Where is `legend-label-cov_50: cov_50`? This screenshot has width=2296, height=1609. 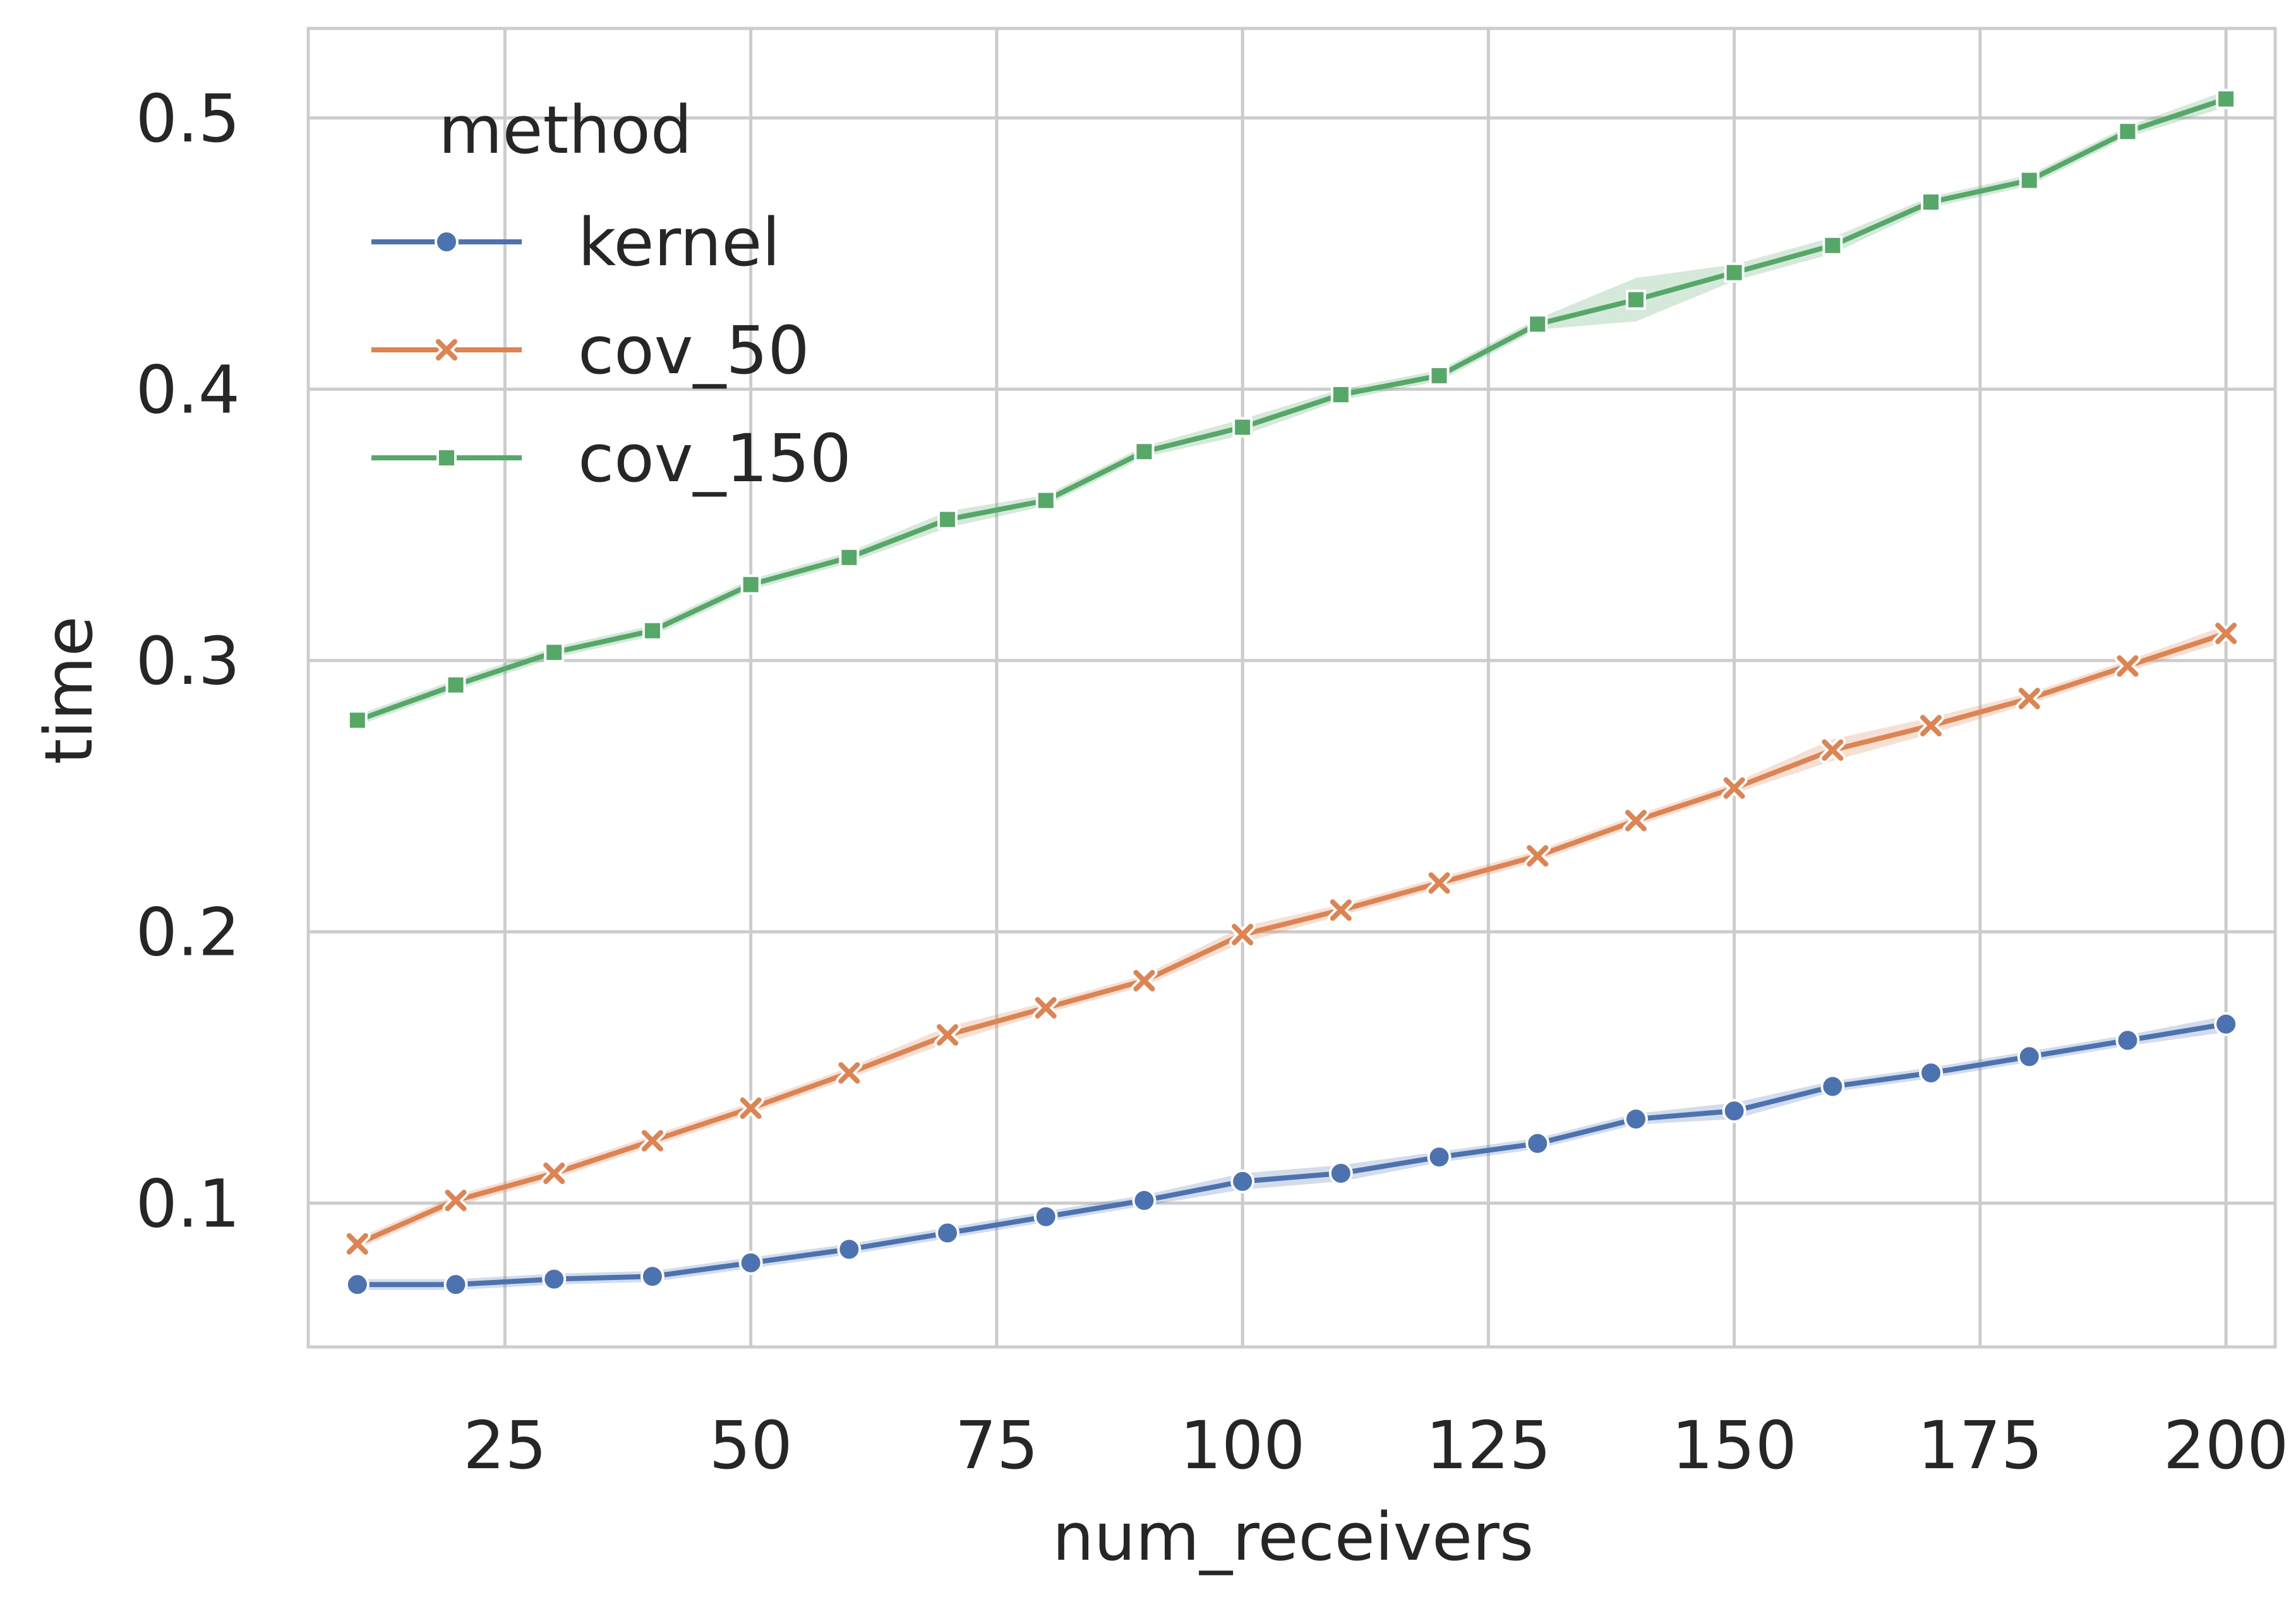
legend-label-cov_50: cov_50 is located at coordinates (694, 350).